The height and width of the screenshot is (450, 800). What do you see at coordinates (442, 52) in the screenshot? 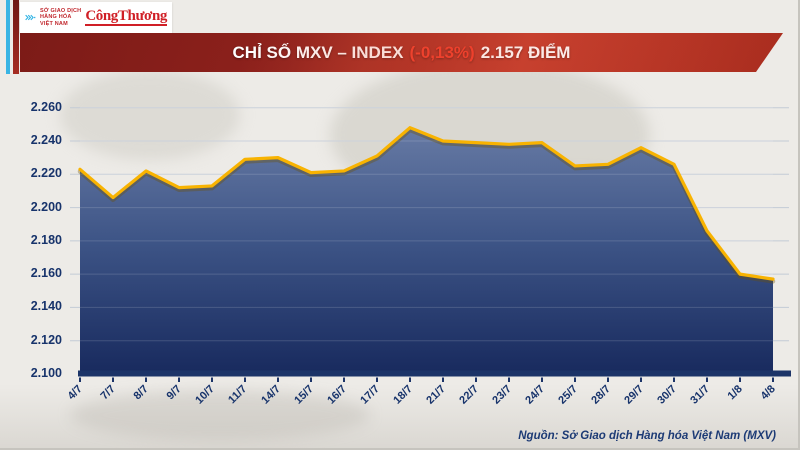
I see `change-percent: (-0,13%)` at bounding box center [442, 52].